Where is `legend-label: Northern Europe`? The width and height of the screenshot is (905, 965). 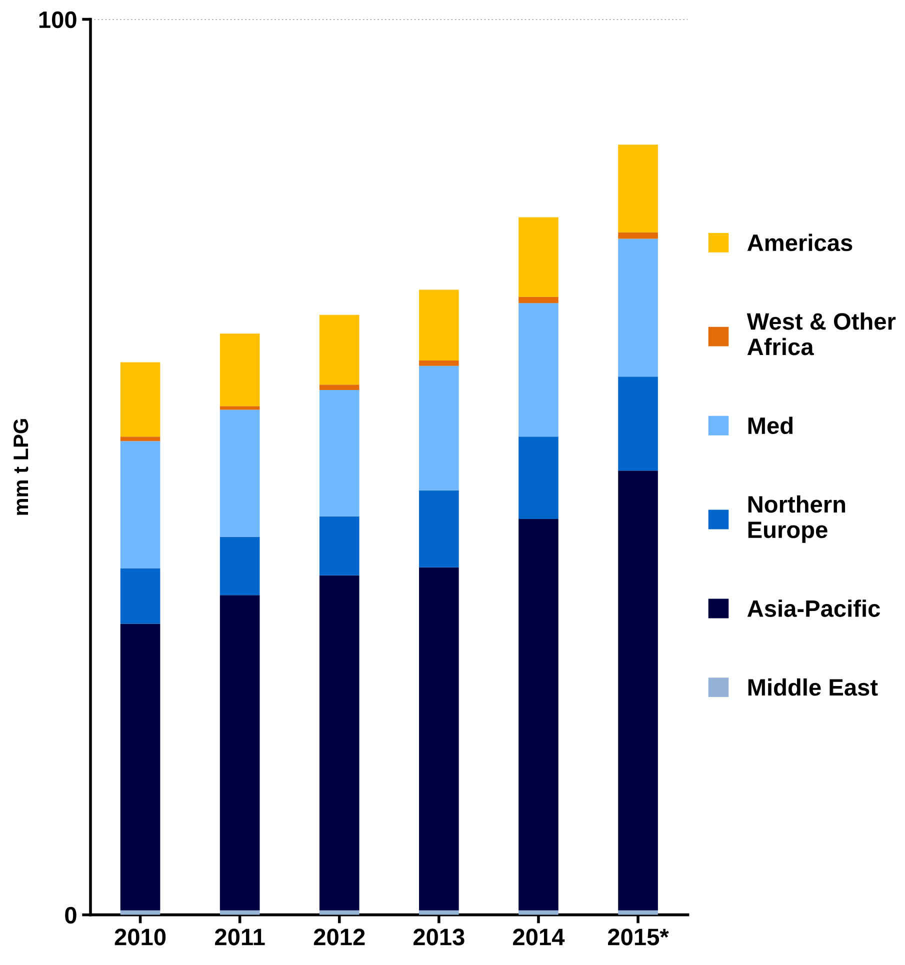
legend-label: Northern Europe is located at coordinates (797, 519).